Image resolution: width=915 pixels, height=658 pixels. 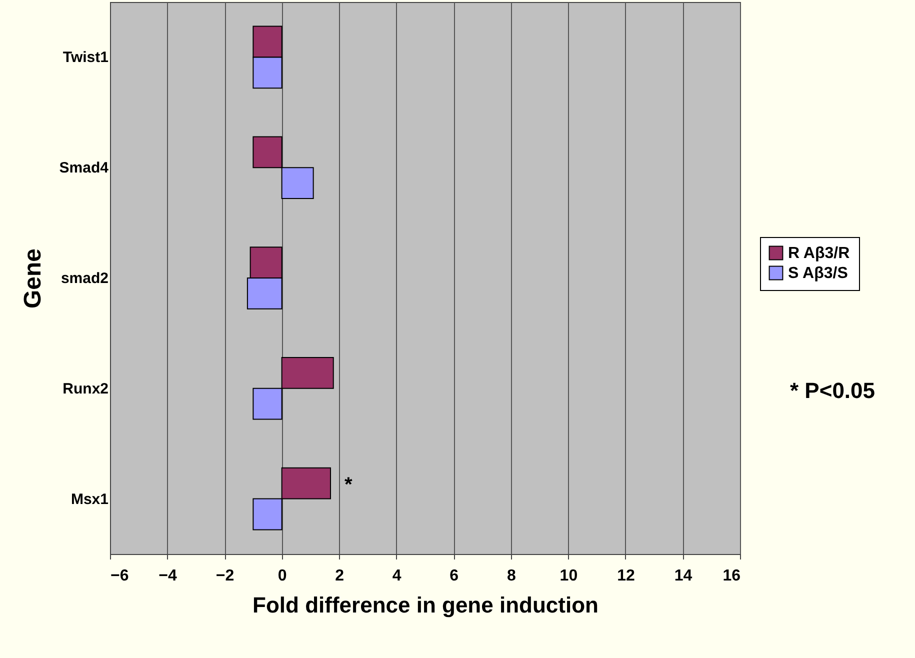 What do you see at coordinates (683, 576) in the screenshot?
I see `x-tick-label: 14` at bounding box center [683, 576].